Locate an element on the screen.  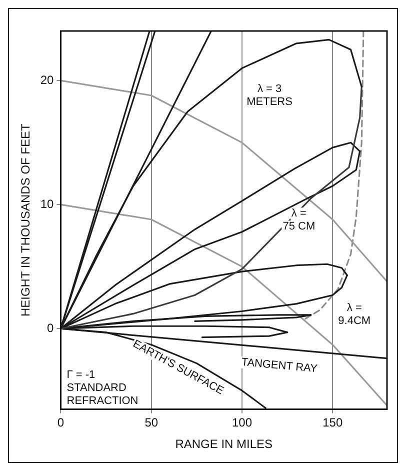
y-axis-title: HEIGHT IN THOUSANDS OF FEET is located at coordinates (25, 219).